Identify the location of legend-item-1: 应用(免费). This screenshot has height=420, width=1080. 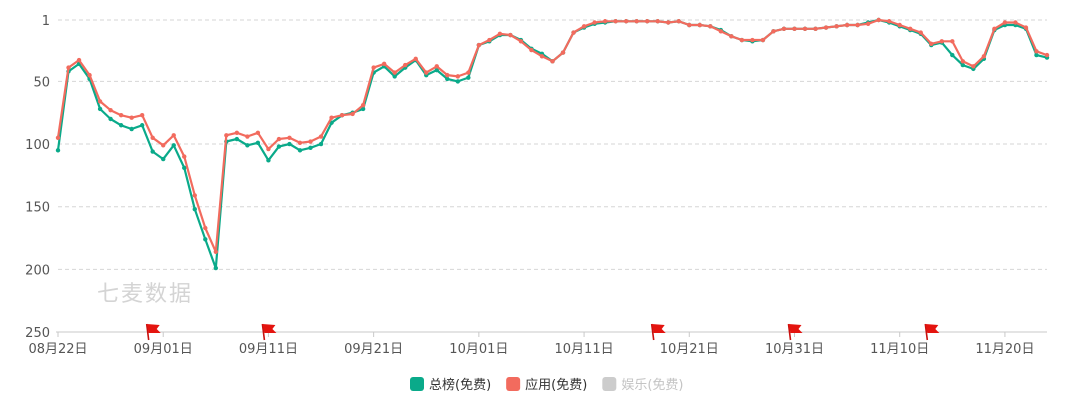
(546, 385).